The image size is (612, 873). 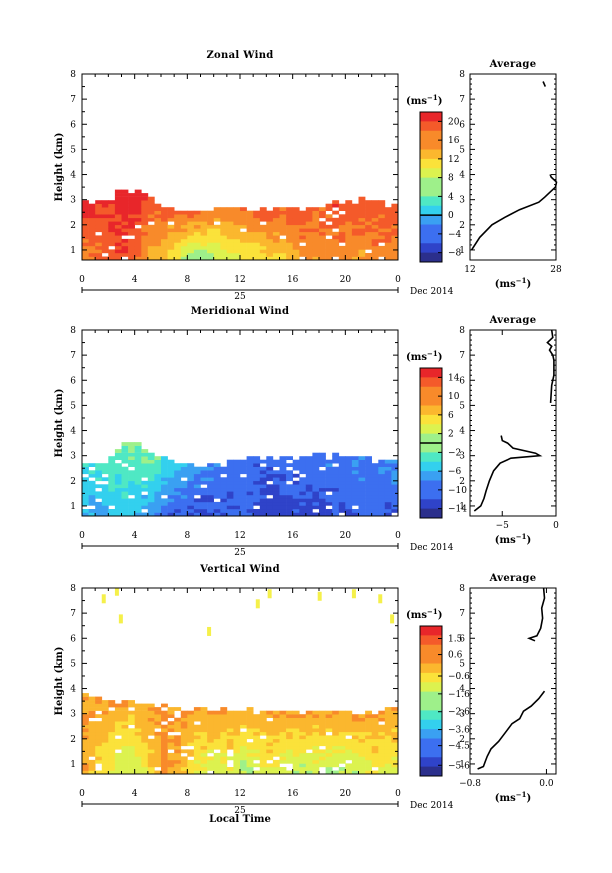 I want to click on y-tick-label: 5, so click(x=73, y=150).